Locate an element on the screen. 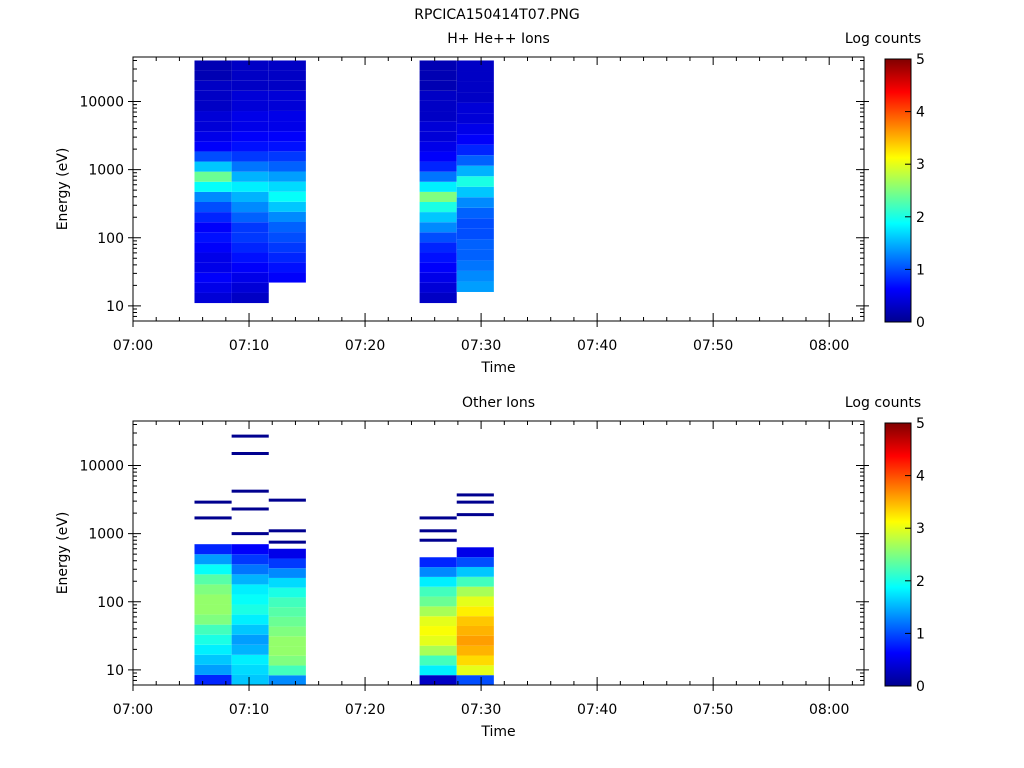 This screenshot has height=768, width=1024. colorbar-tick-label: 4 is located at coordinates (920, 113).